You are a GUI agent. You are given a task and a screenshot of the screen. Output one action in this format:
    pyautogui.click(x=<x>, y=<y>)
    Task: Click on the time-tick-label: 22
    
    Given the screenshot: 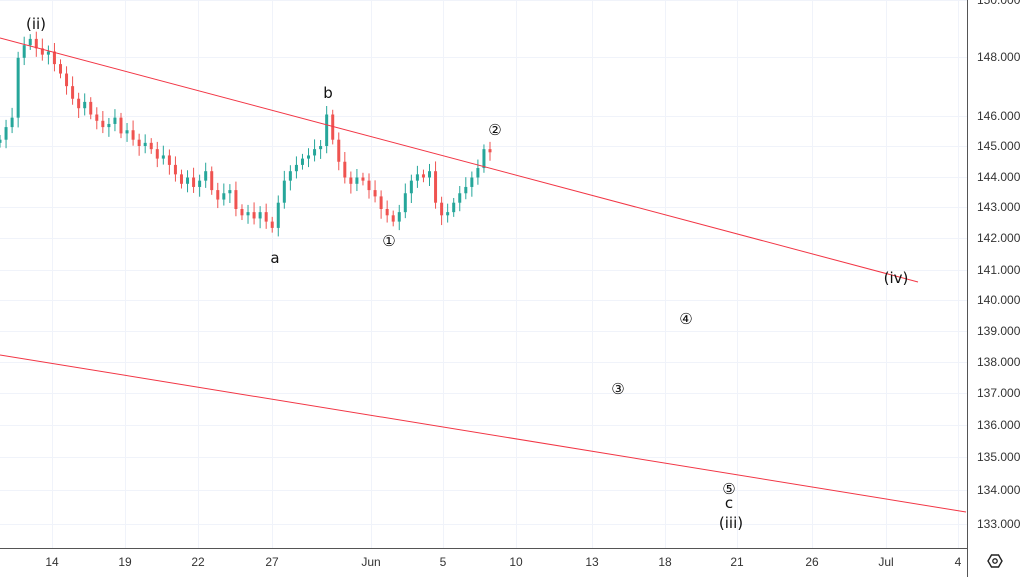 What is the action you would take?
    pyautogui.click(x=198, y=562)
    